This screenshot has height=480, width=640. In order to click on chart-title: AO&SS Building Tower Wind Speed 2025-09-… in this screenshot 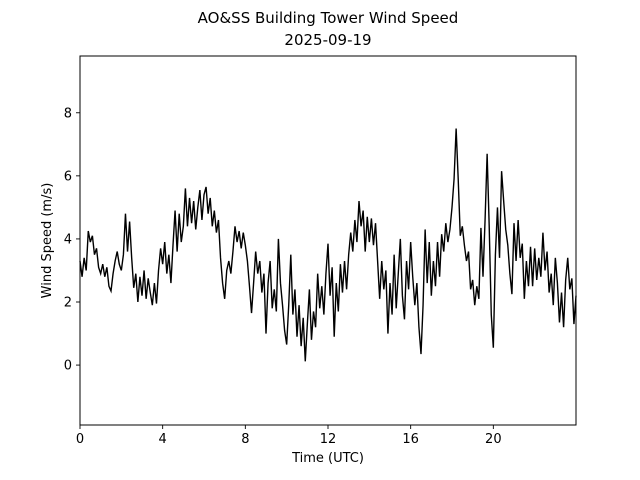, I will do `click(328, 29)`.